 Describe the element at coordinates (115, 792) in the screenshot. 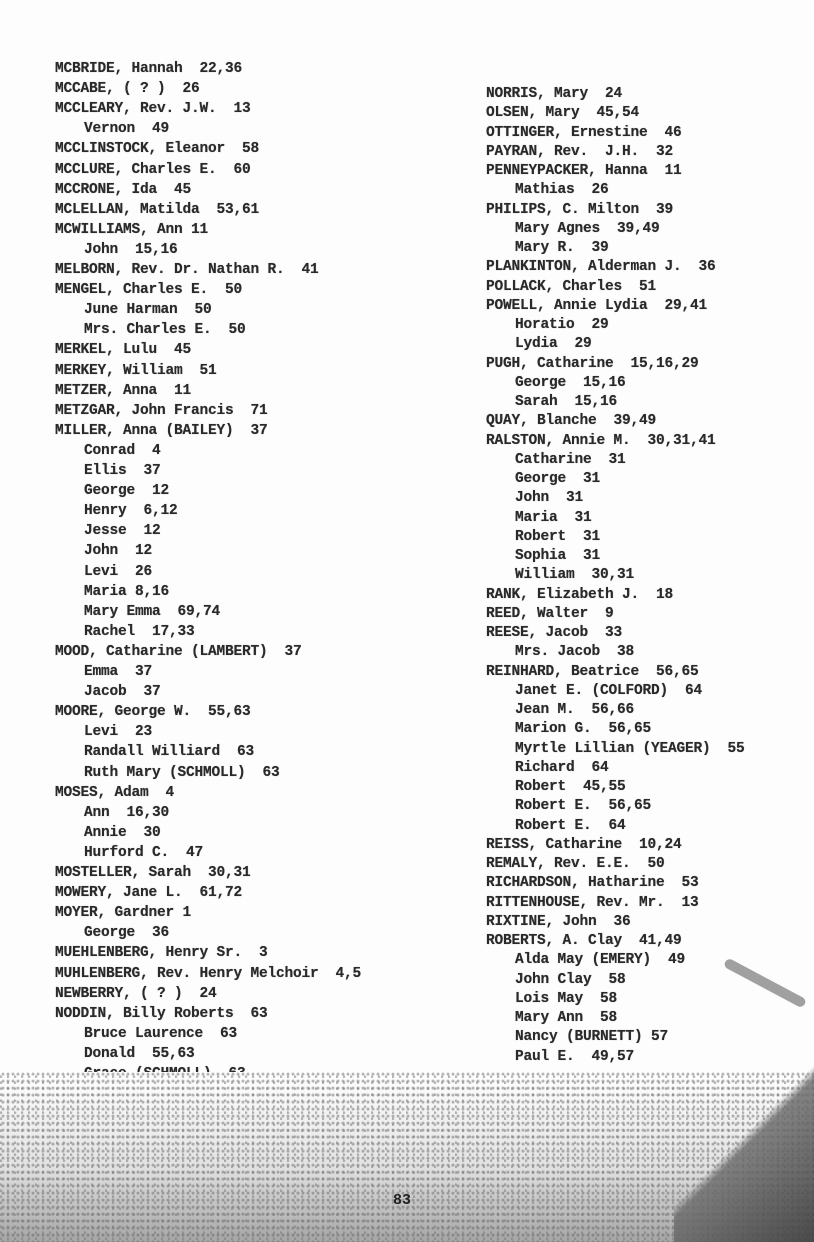

I see `index-entry: MOSES, Adam 4` at that location.